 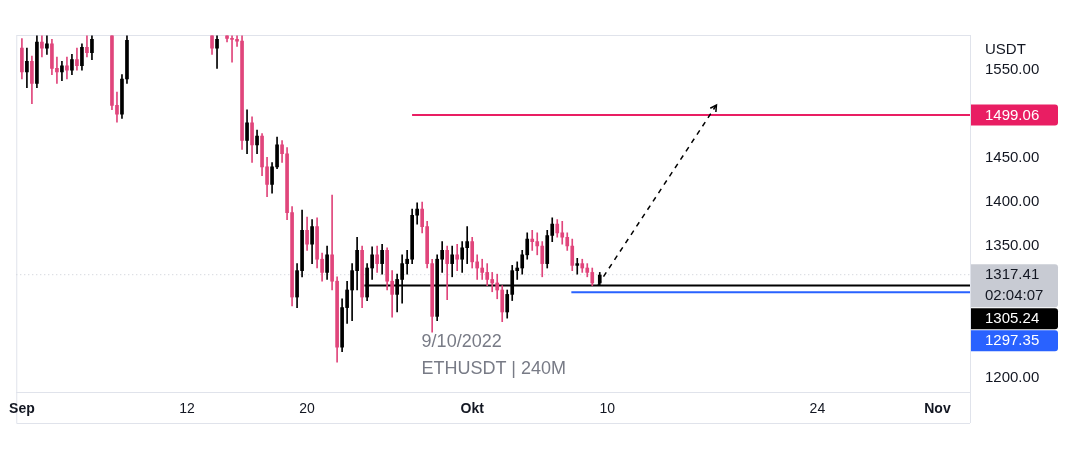 What do you see at coordinates (472, 408) in the screenshot?
I see `x-tick-label: Okt` at bounding box center [472, 408].